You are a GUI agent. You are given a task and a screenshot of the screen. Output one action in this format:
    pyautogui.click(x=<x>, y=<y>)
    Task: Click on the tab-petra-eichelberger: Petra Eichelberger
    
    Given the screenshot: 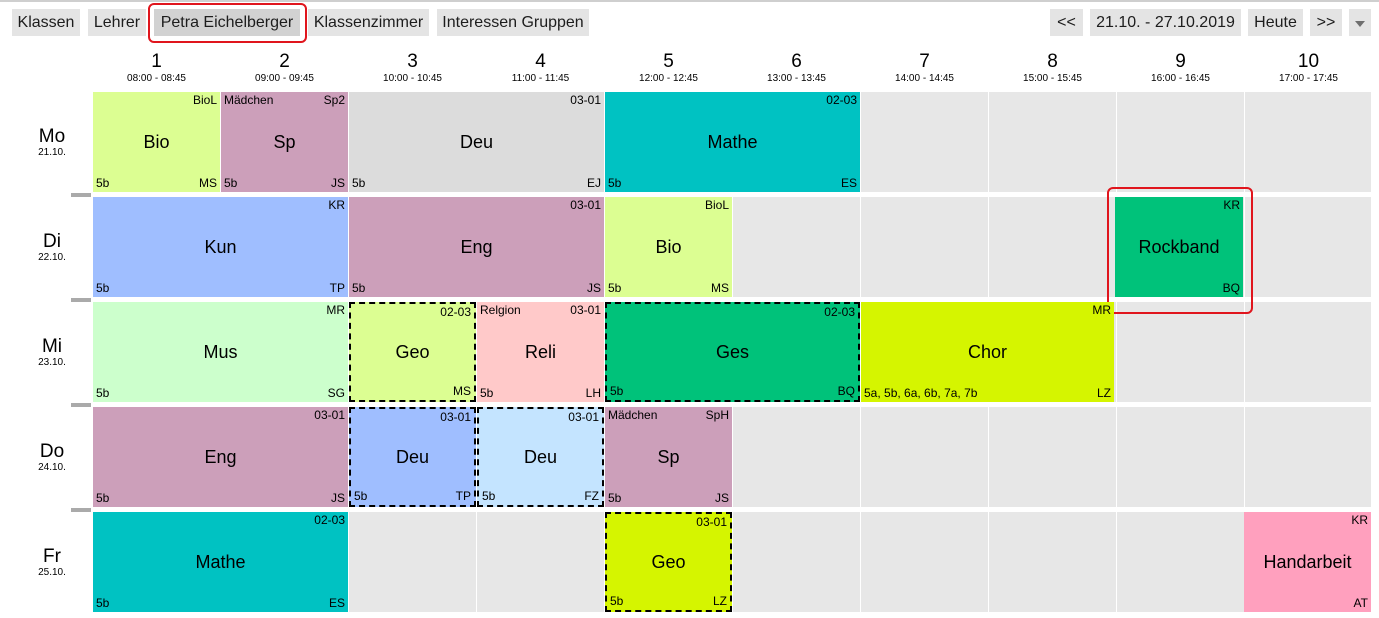 What is the action you would take?
    pyautogui.click(x=227, y=22)
    